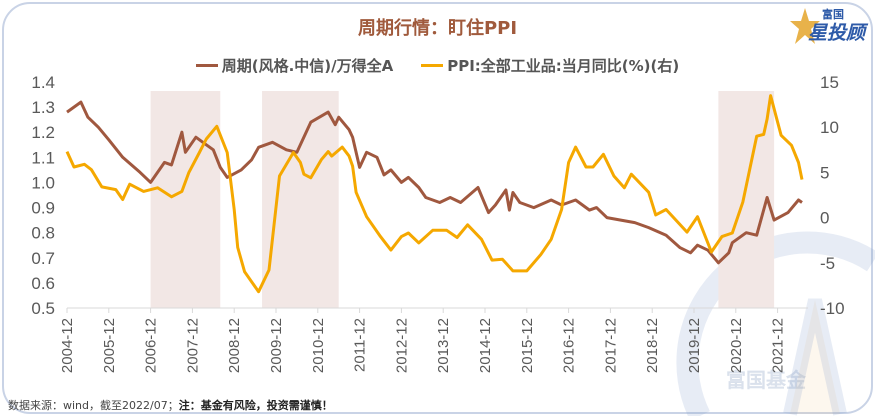 Image resolution: width=875 pixels, height=416 pixels. I want to click on y-right-tick-label: 0, so click(824, 218).